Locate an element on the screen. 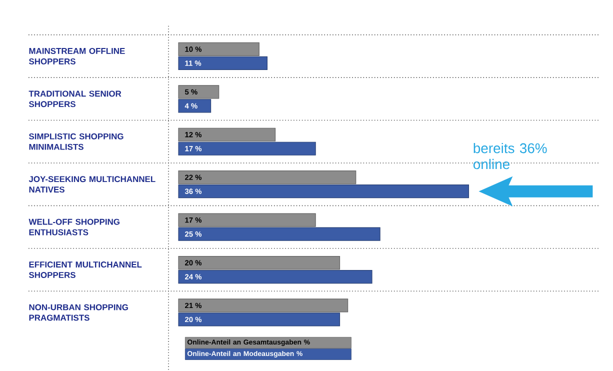 The image size is (613, 371). y-tick-label: SIMPLISTIC SHOPPING MINIMALISTS is located at coordinates (76, 141).